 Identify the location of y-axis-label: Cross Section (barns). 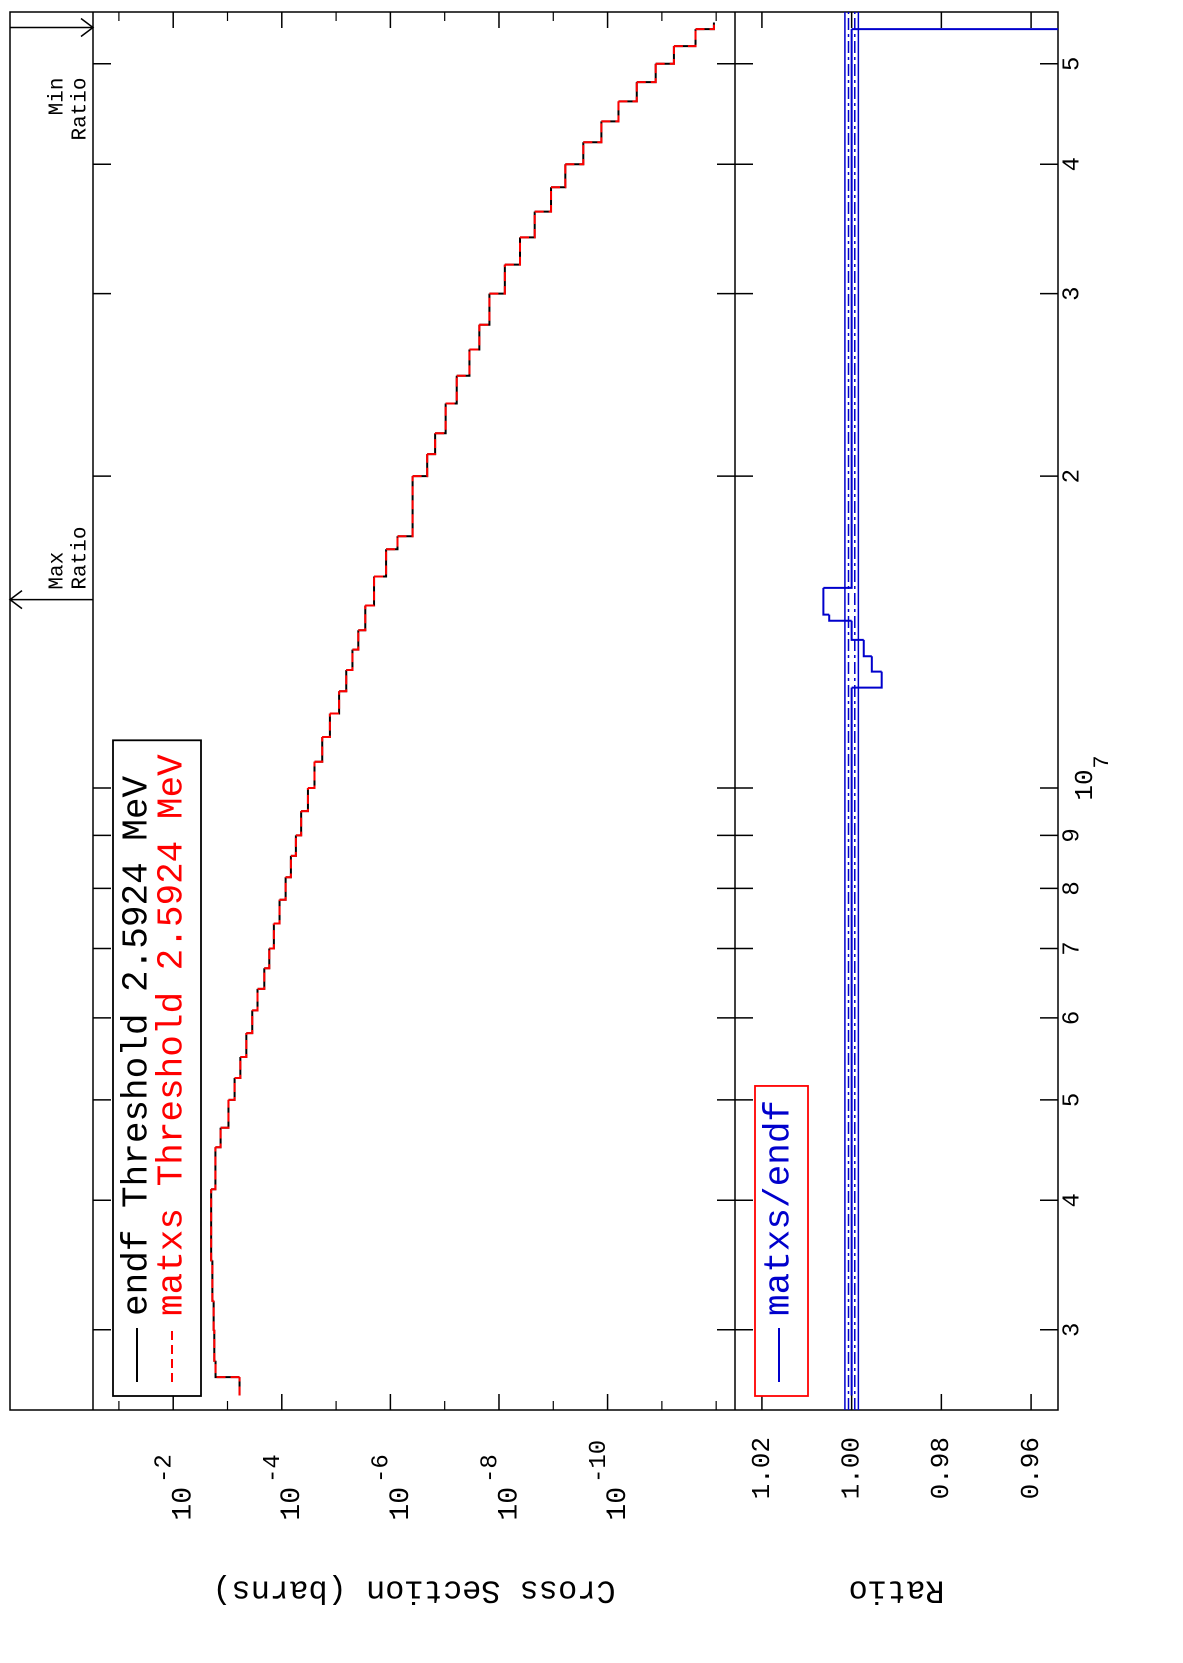
(413, 1590).